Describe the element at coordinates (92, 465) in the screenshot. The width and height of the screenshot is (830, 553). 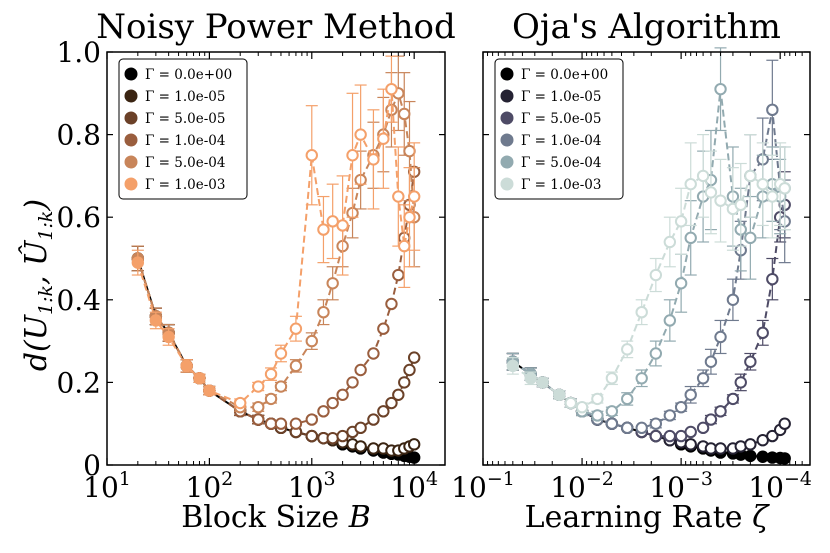
I see `y-tick-label: 0` at that location.